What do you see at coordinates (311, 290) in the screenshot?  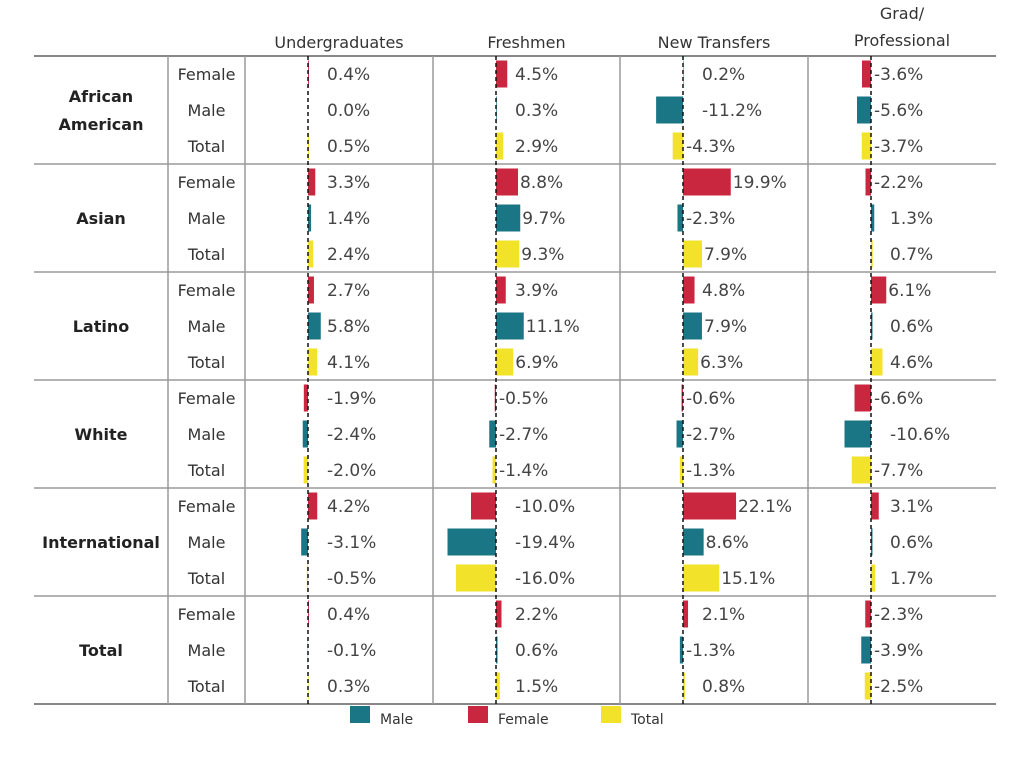 I see `bar-latino-female-undergraduates` at bounding box center [311, 290].